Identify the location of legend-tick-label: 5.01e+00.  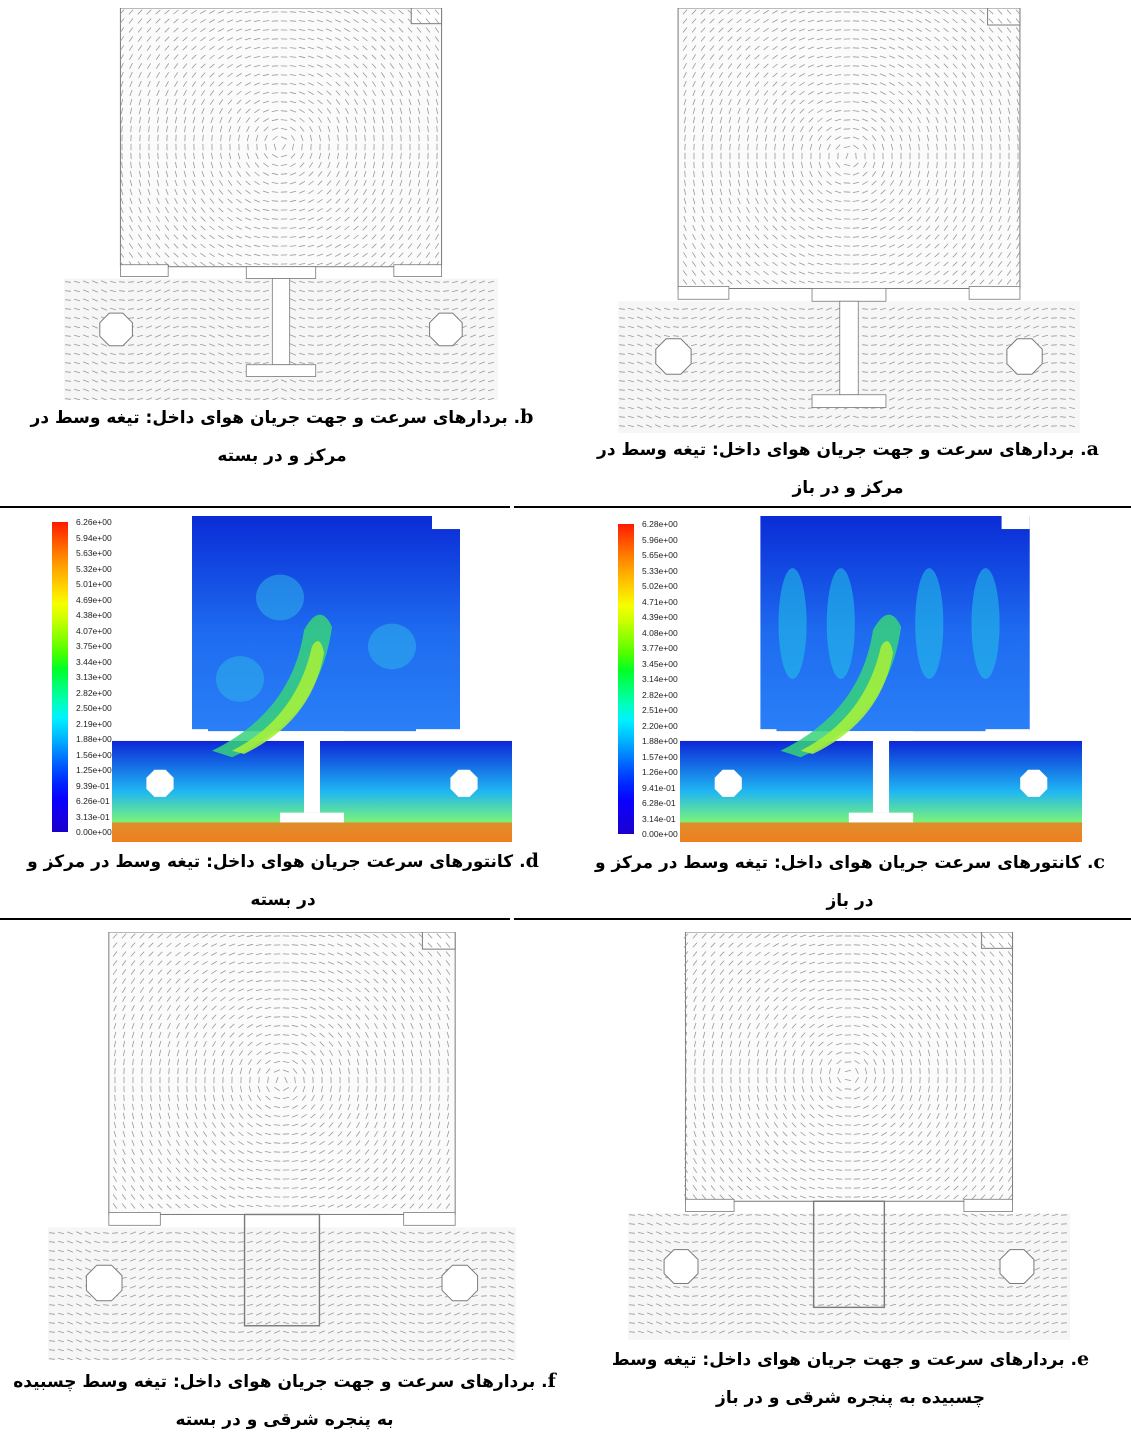
(94, 584).